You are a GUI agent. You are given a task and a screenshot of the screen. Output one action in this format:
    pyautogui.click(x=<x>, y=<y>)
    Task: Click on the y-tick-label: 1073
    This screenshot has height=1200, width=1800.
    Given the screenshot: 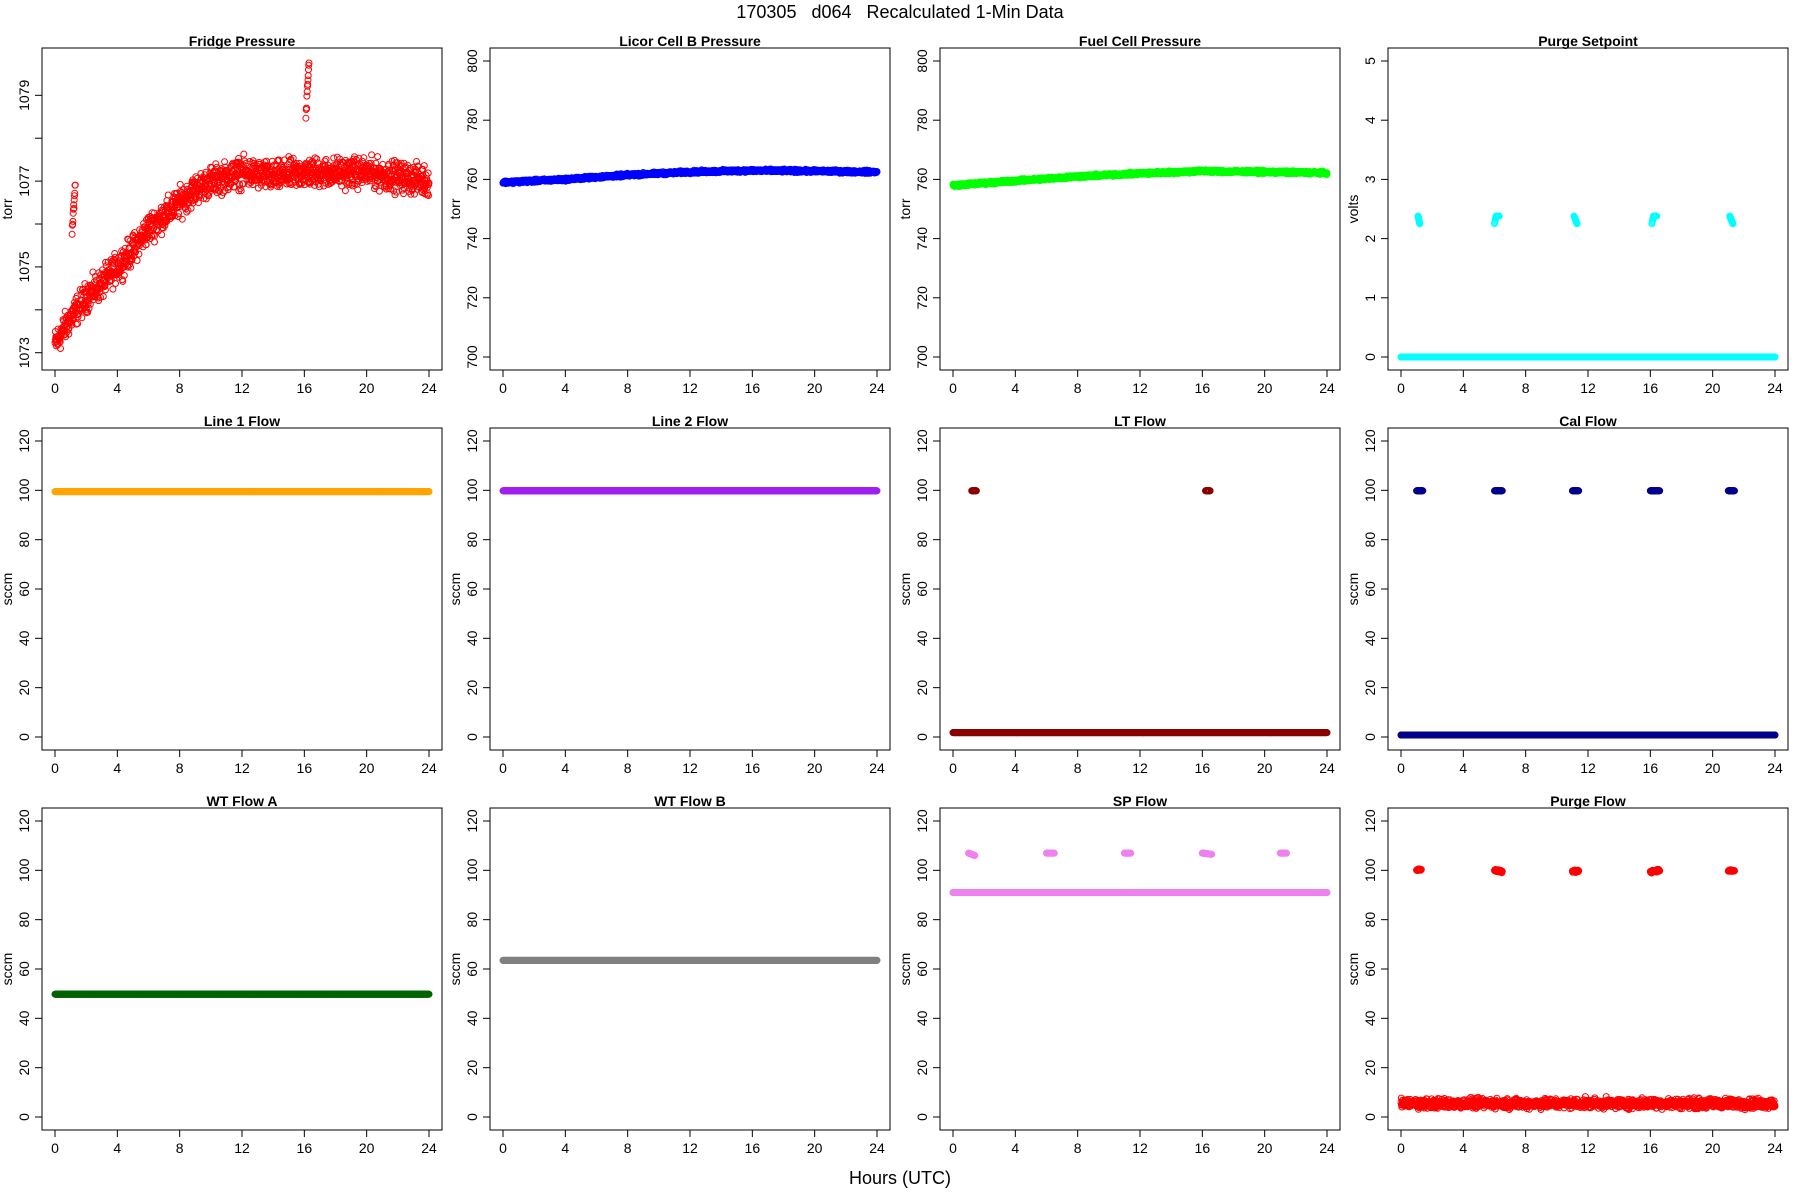 What is the action you would take?
    pyautogui.click(x=24, y=352)
    